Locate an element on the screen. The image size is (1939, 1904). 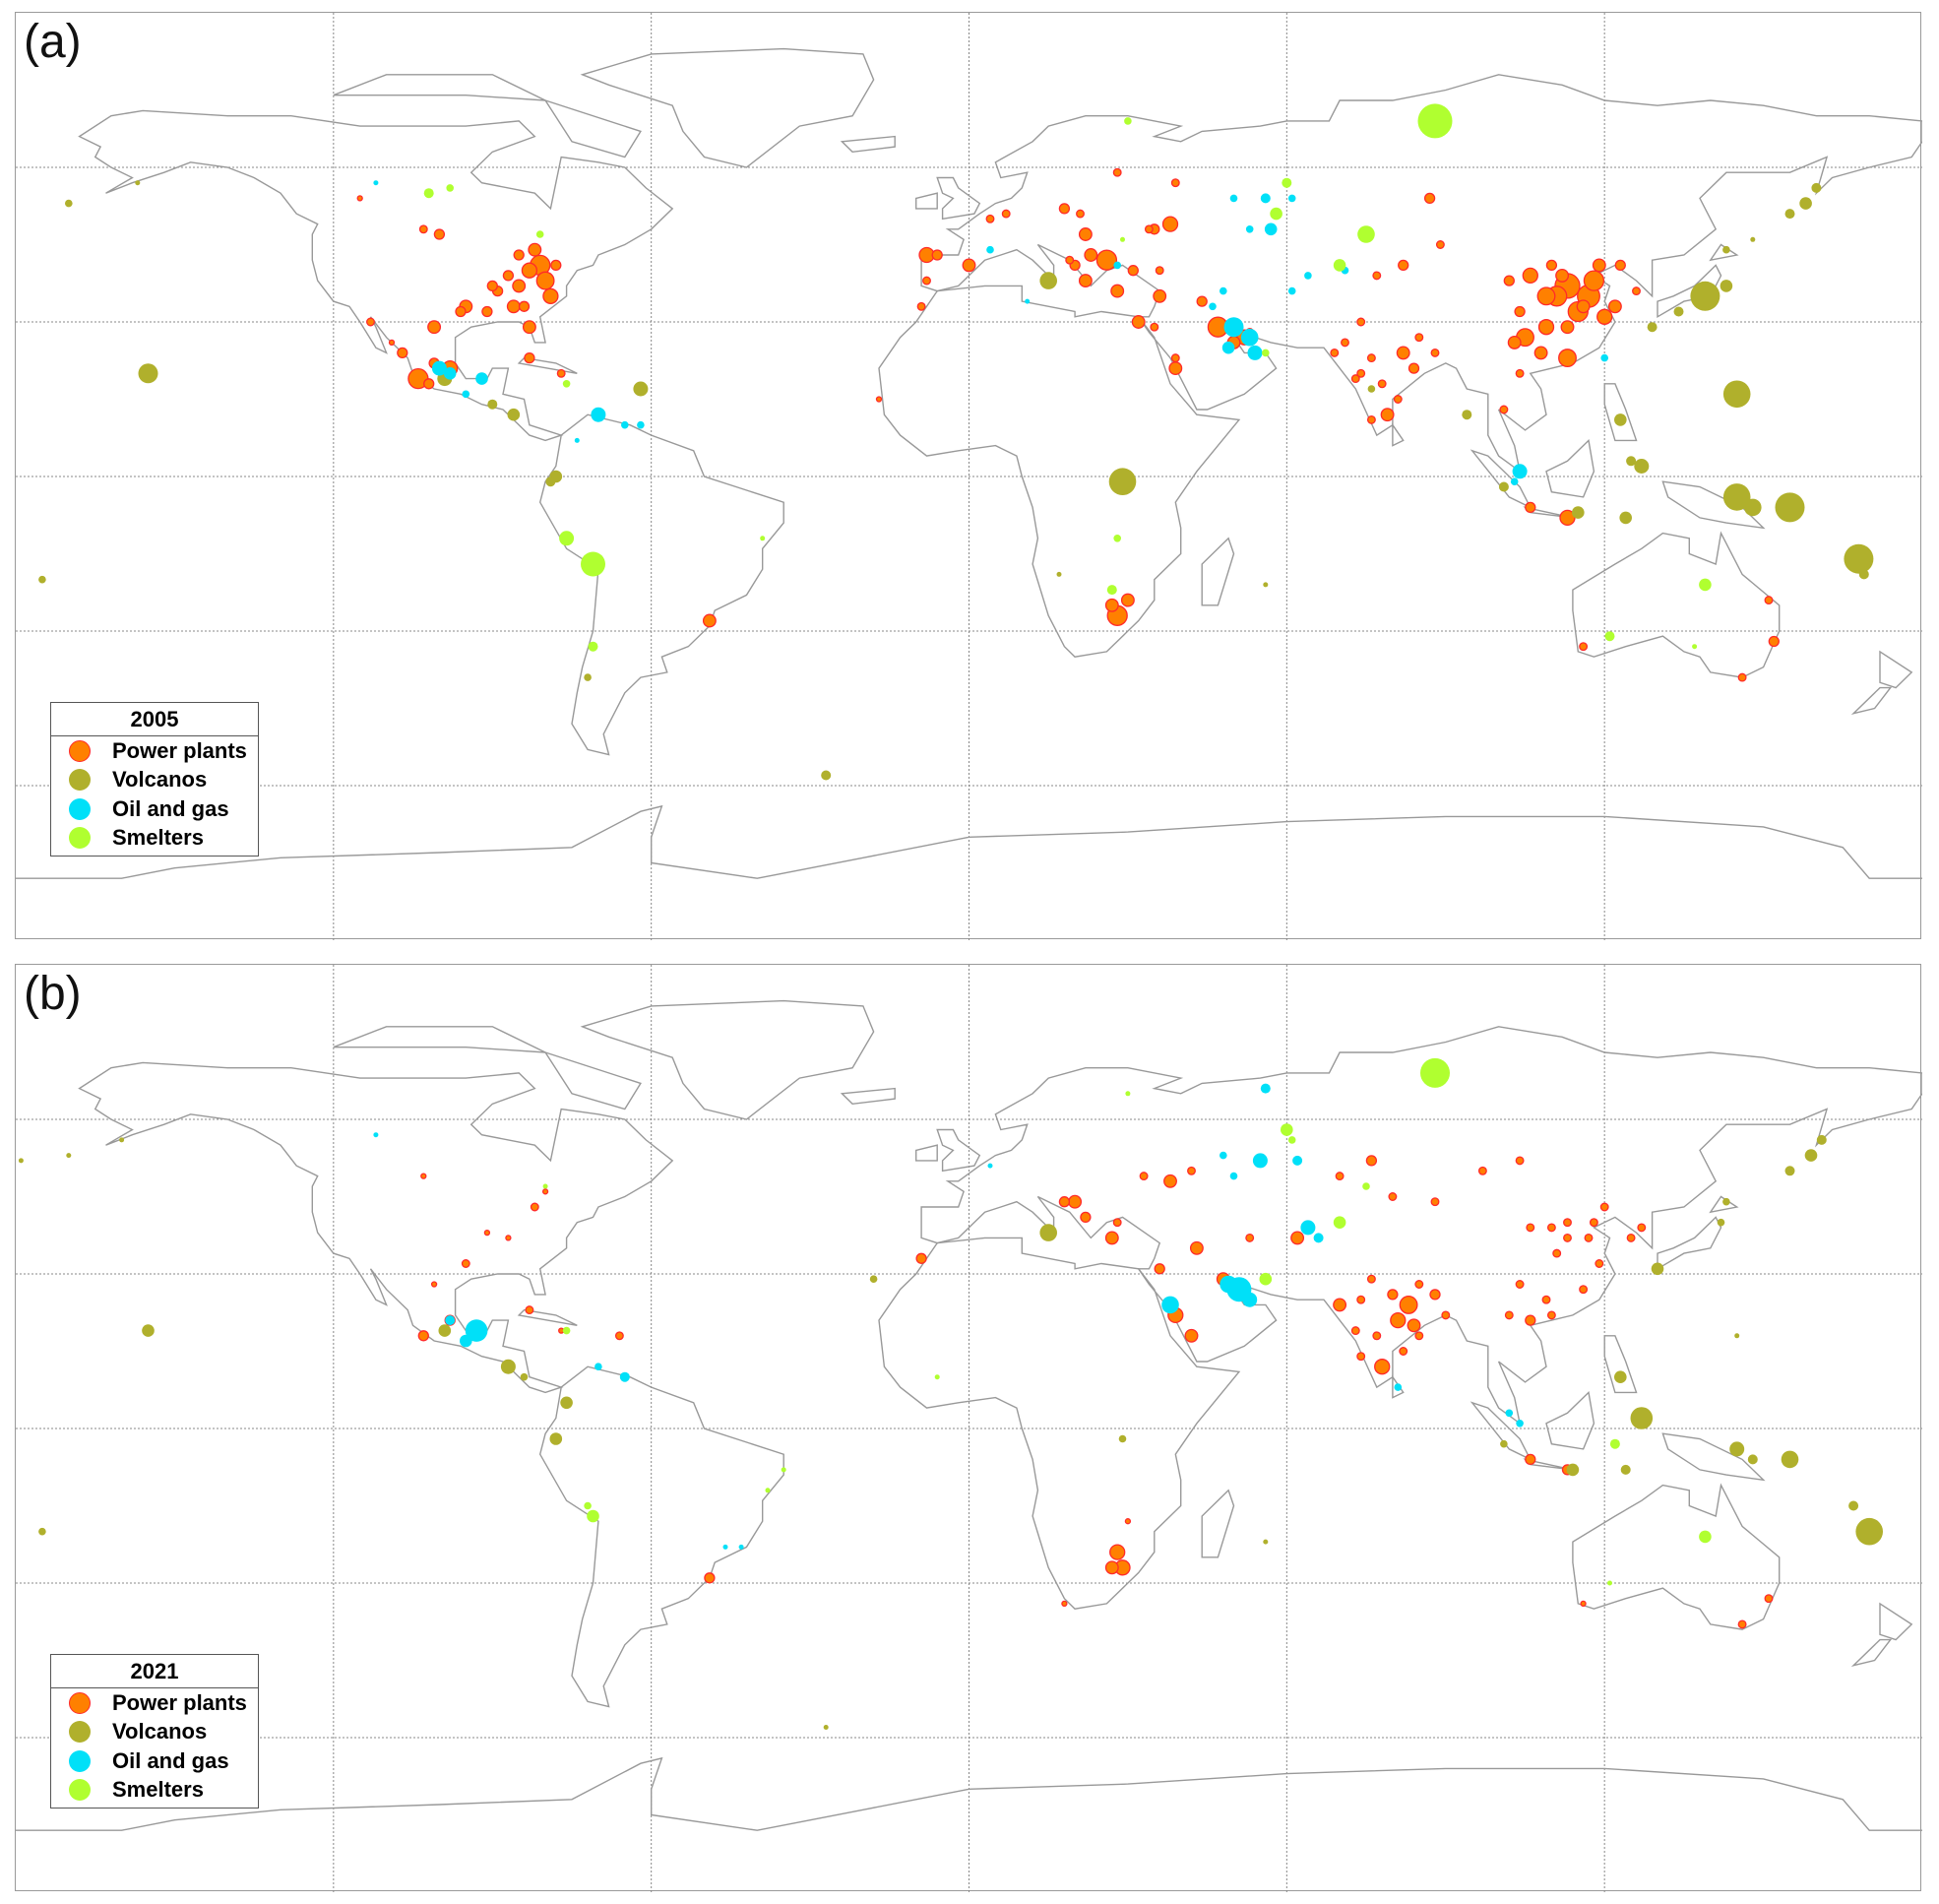
volcano-marker-icon is located at coordinates (80, 780).